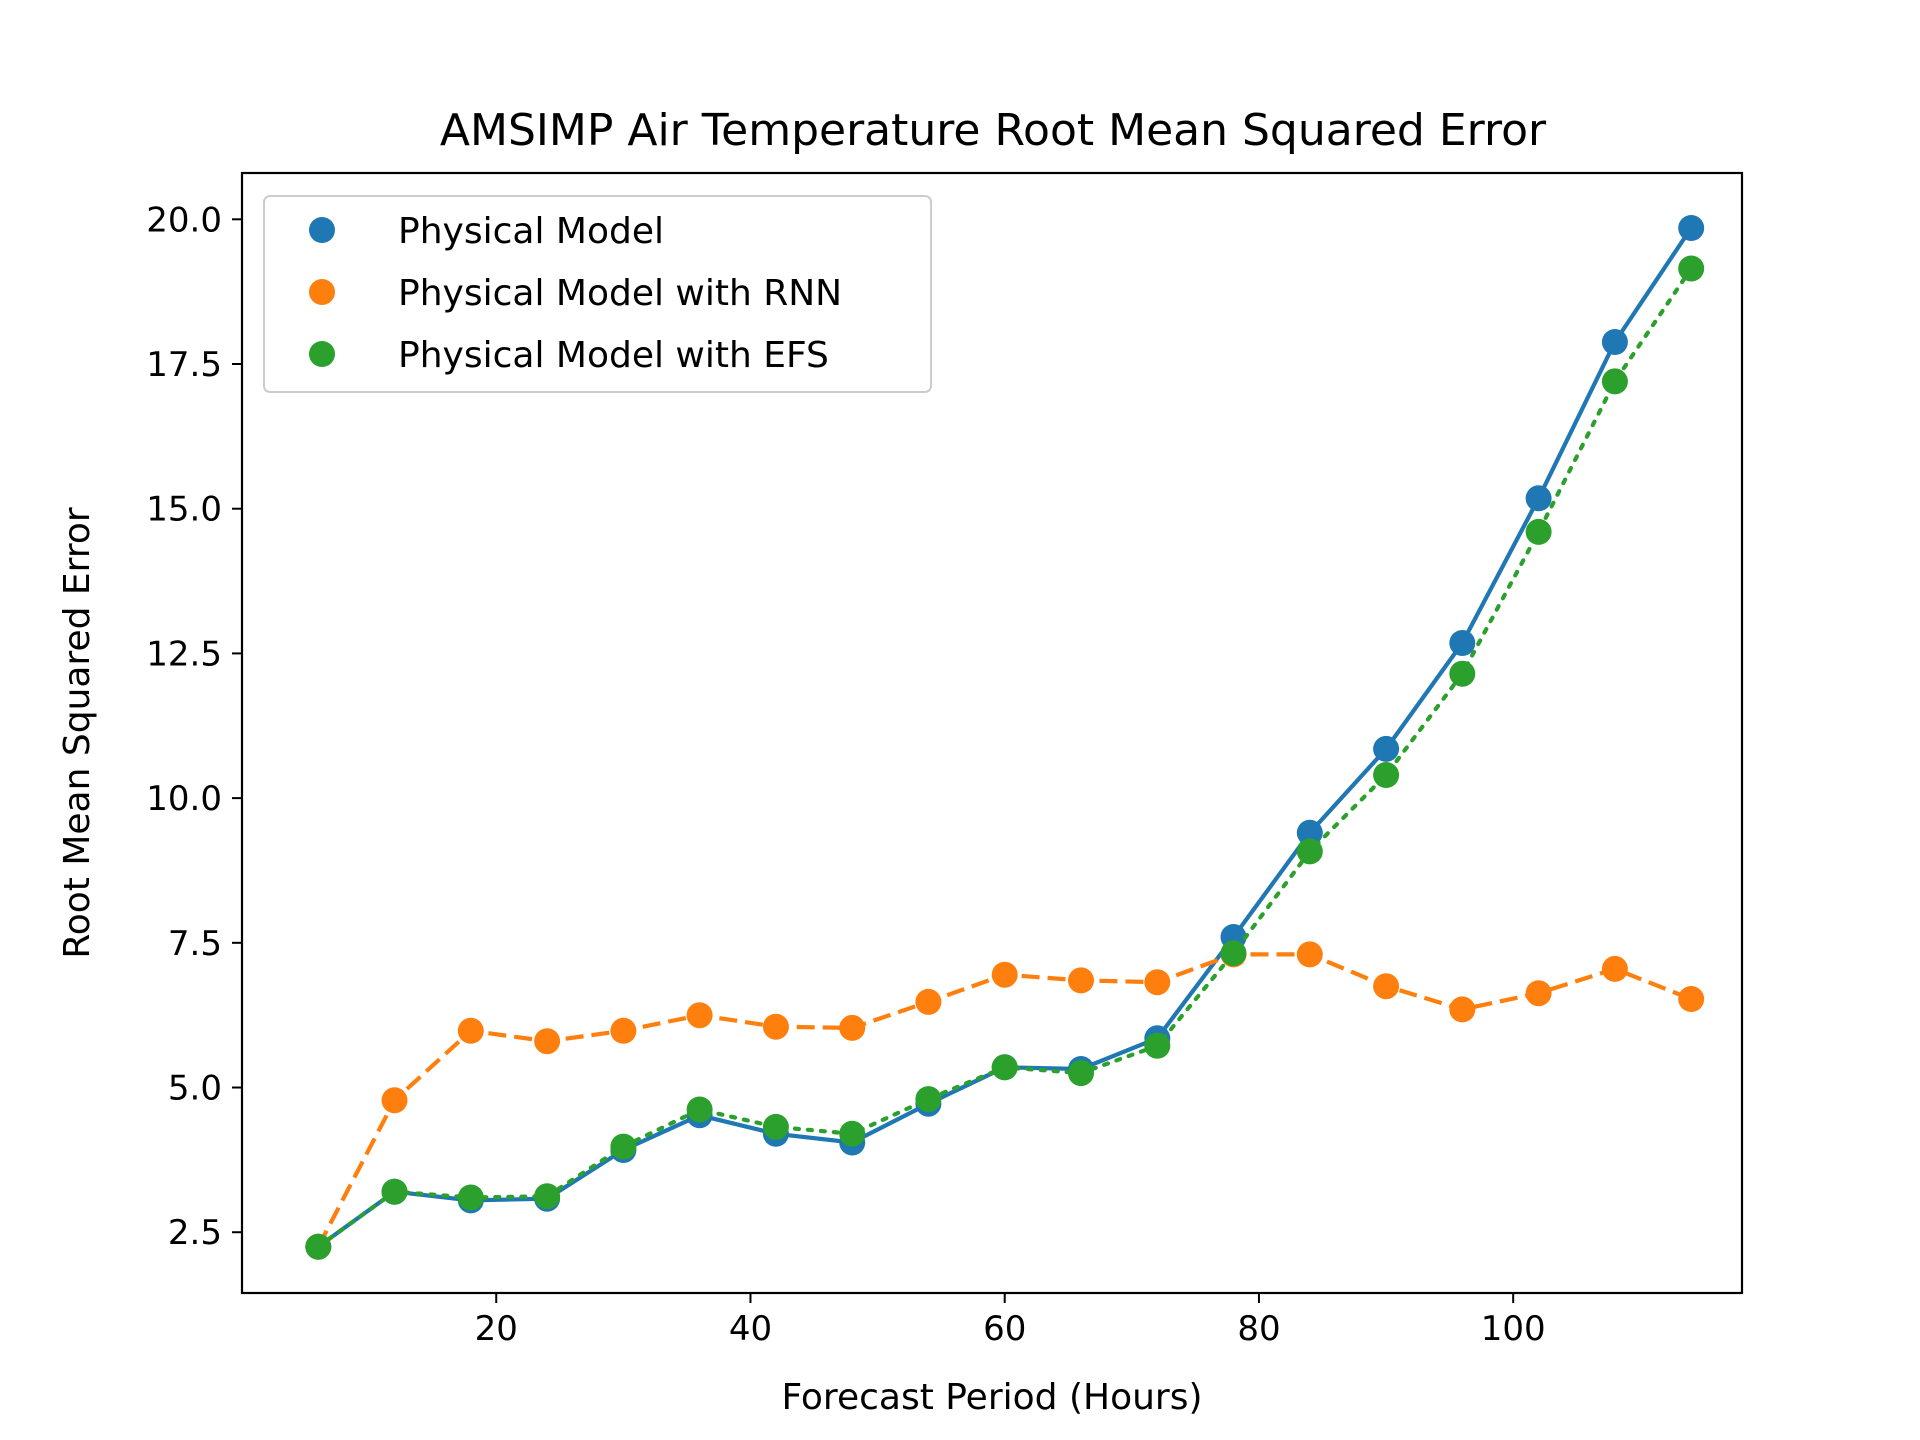  Describe the element at coordinates (620, 293) in the screenshot. I see `legend-label: Physical Model with RNN` at that location.